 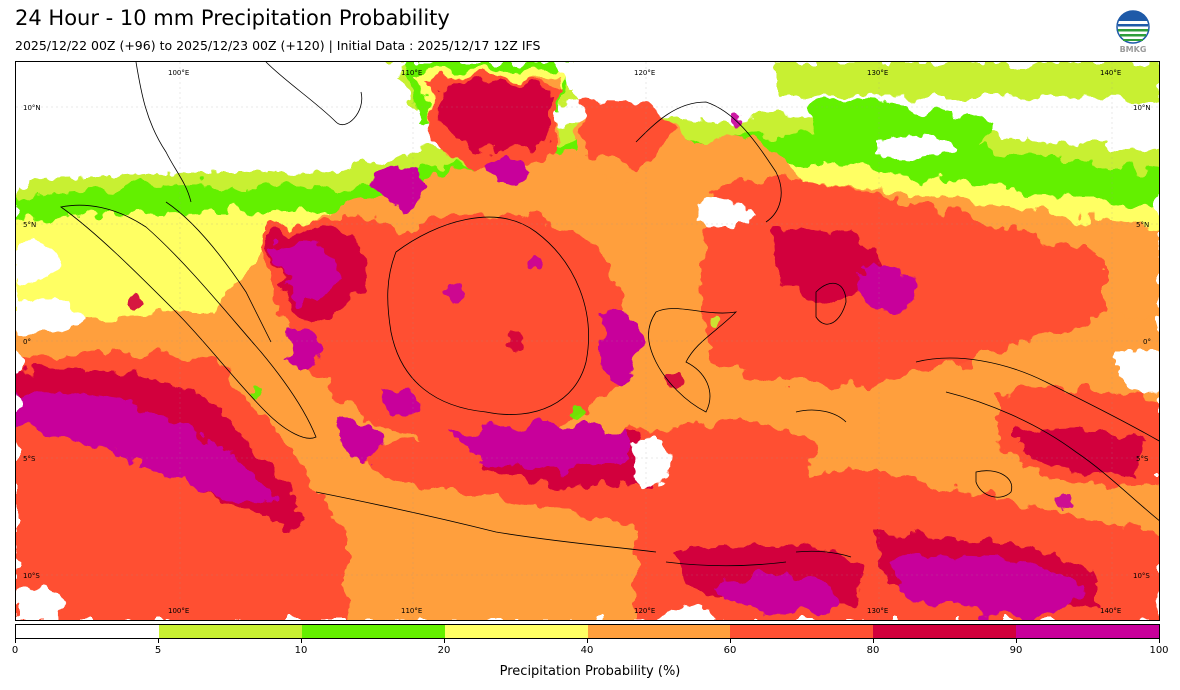 I want to click on lat-label-right-10s: 10°S, so click(x=1141, y=576).